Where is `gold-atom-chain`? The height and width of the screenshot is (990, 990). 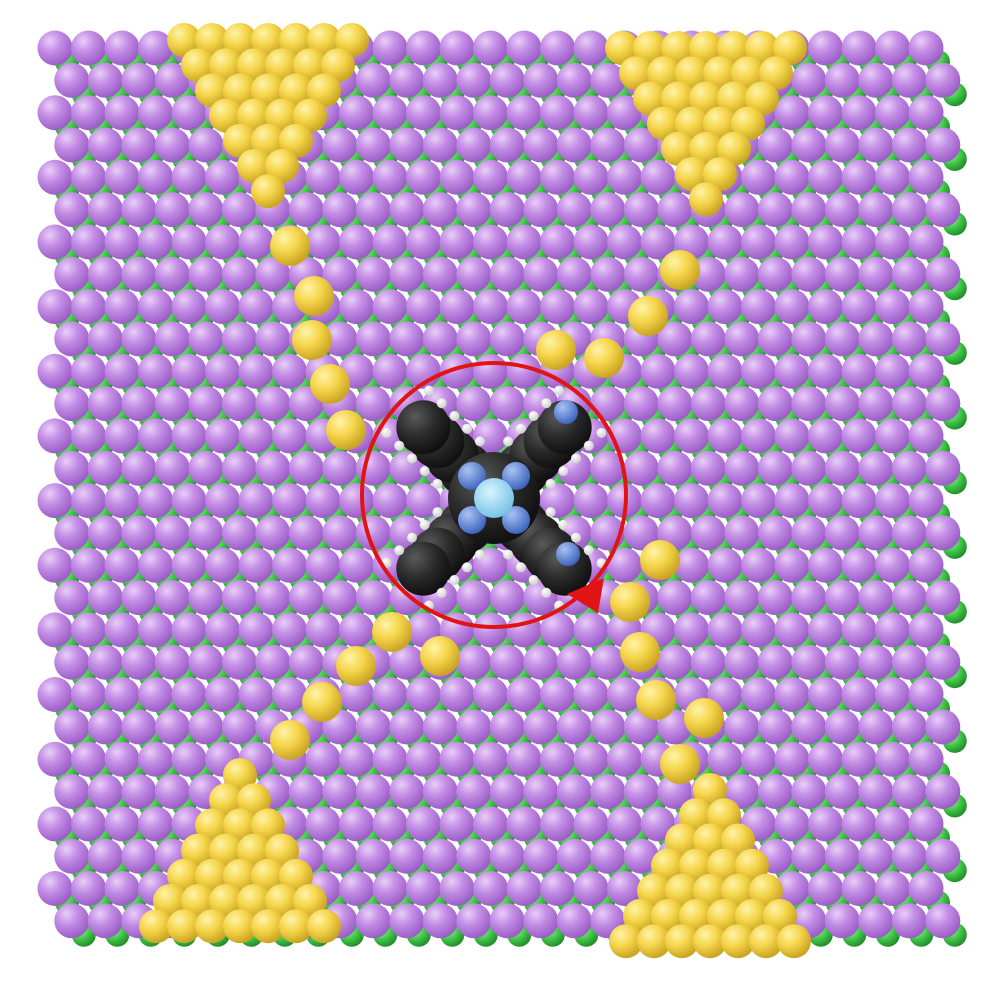
gold-atom-chain is located at coordinates (365, 686).